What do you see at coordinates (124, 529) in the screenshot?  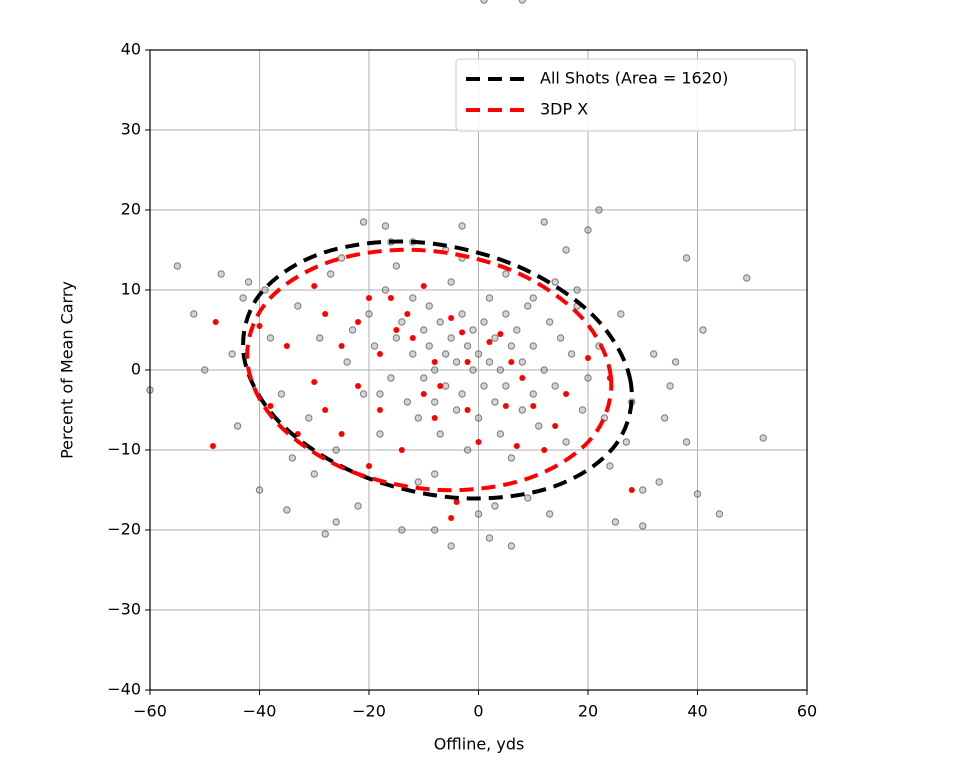 I see `y-tick-label: −20` at bounding box center [124, 529].